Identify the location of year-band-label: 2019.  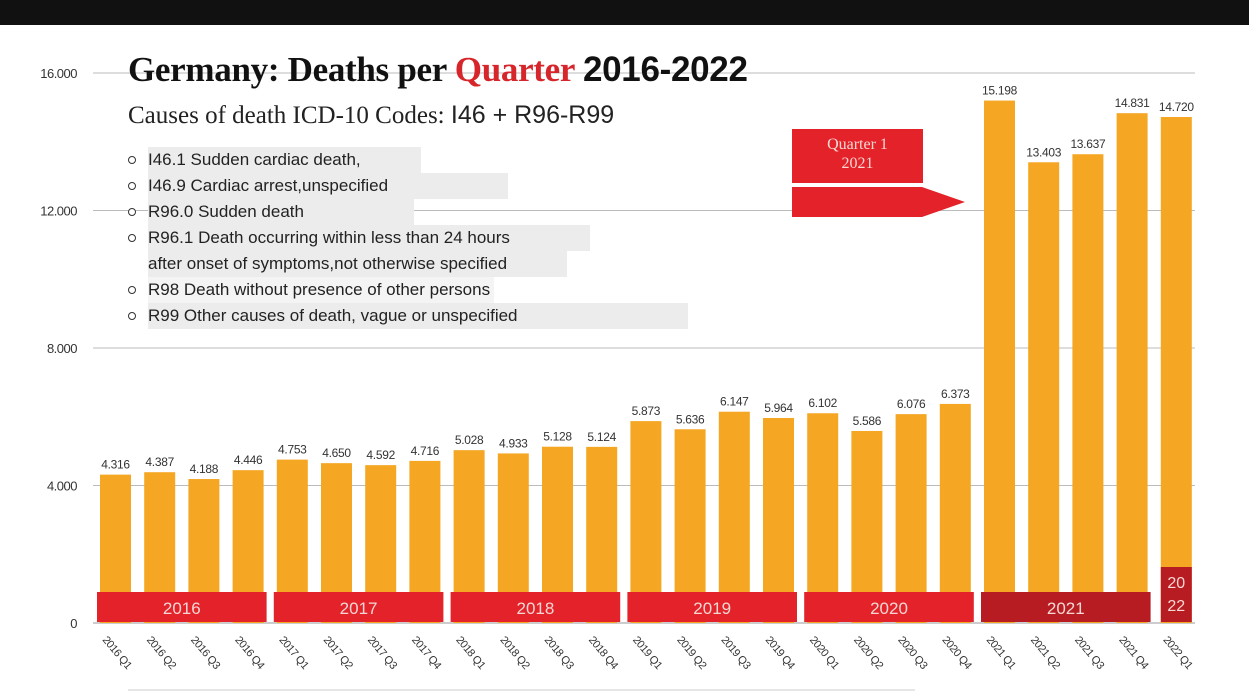
(712, 608).